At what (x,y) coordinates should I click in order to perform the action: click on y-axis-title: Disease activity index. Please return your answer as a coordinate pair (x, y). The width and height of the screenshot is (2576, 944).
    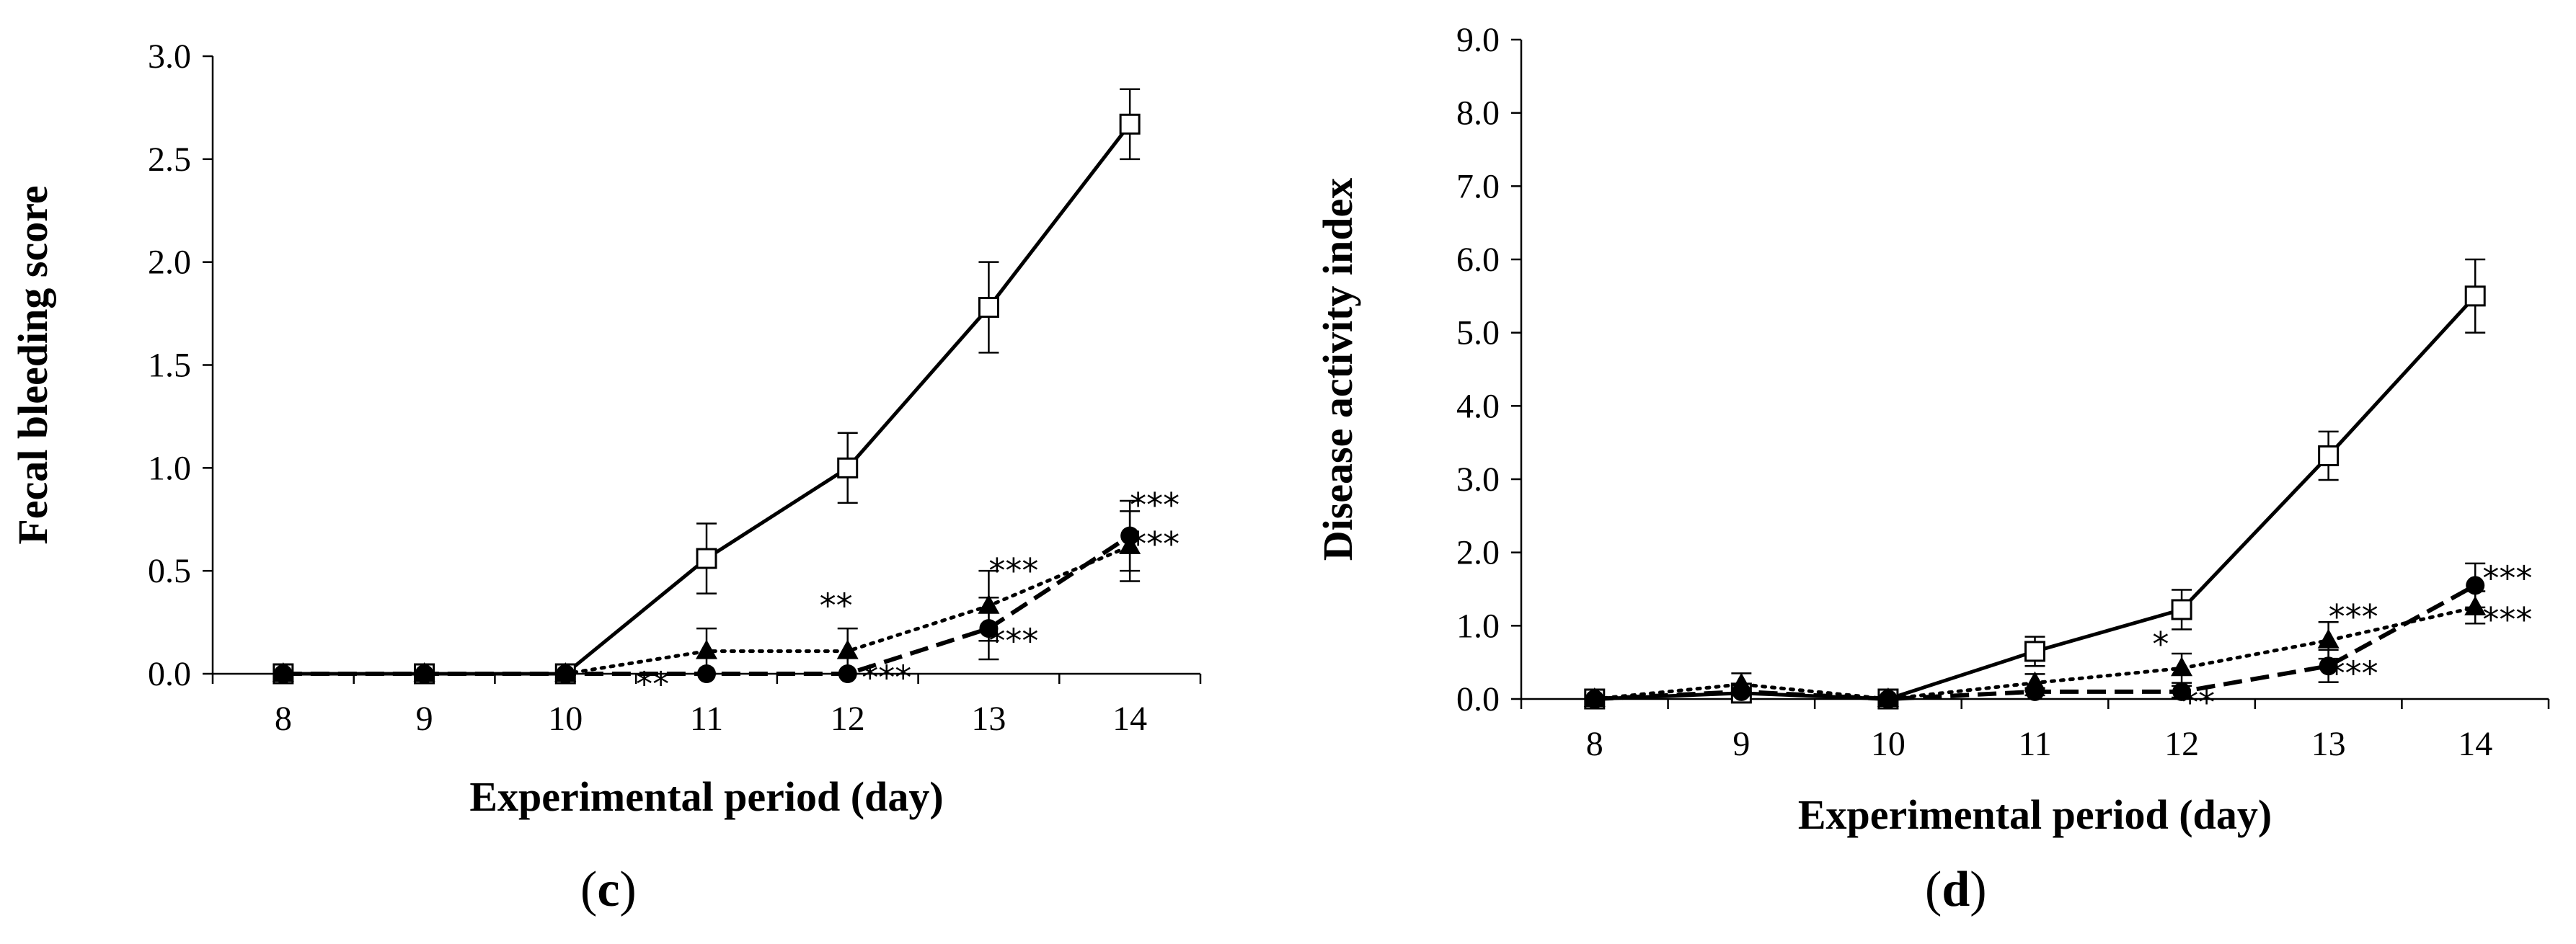
    Looking at the image, I should click on (1337, 369).